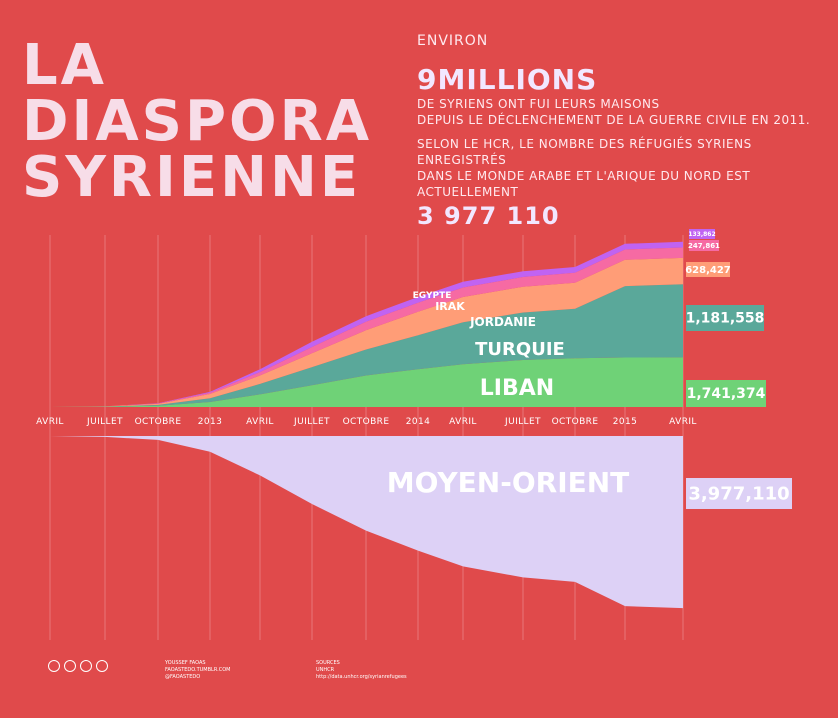 The height and width of the screenshot is (718, 838). I want to click on credit-line-2: FAOASTEDO.TUMBLR.COM, so click(198, 670).